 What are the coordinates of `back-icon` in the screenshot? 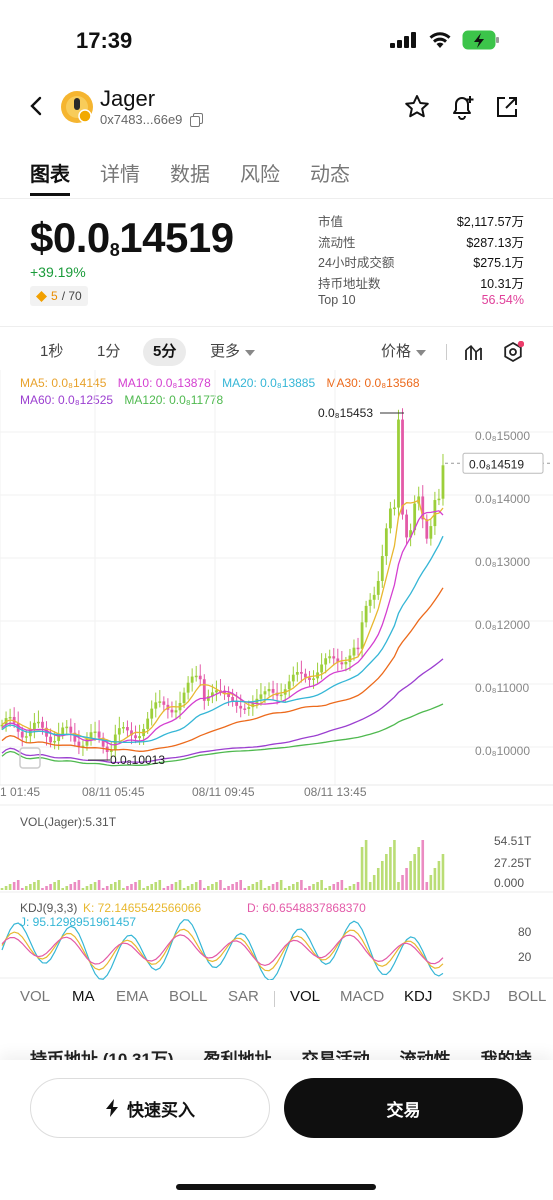 It's located at (37, 106).